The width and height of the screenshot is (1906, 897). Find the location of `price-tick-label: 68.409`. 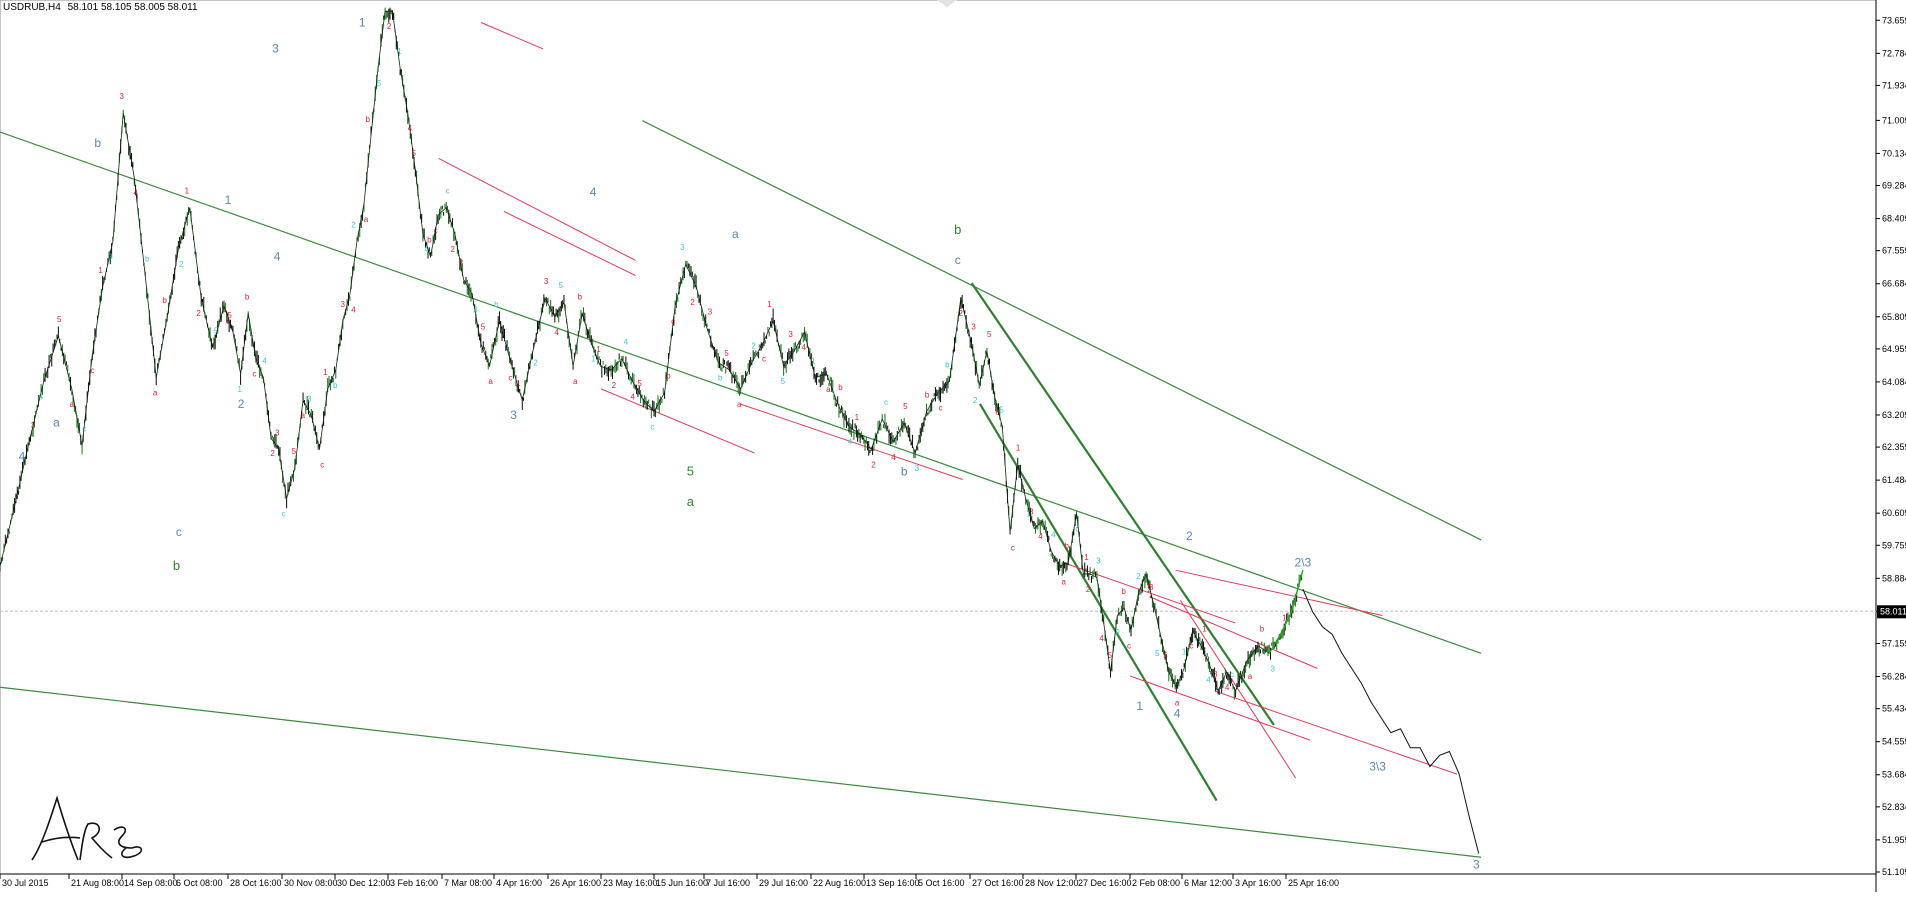

price-tick-label: 68.409 is located at coordinates (1894, 219).